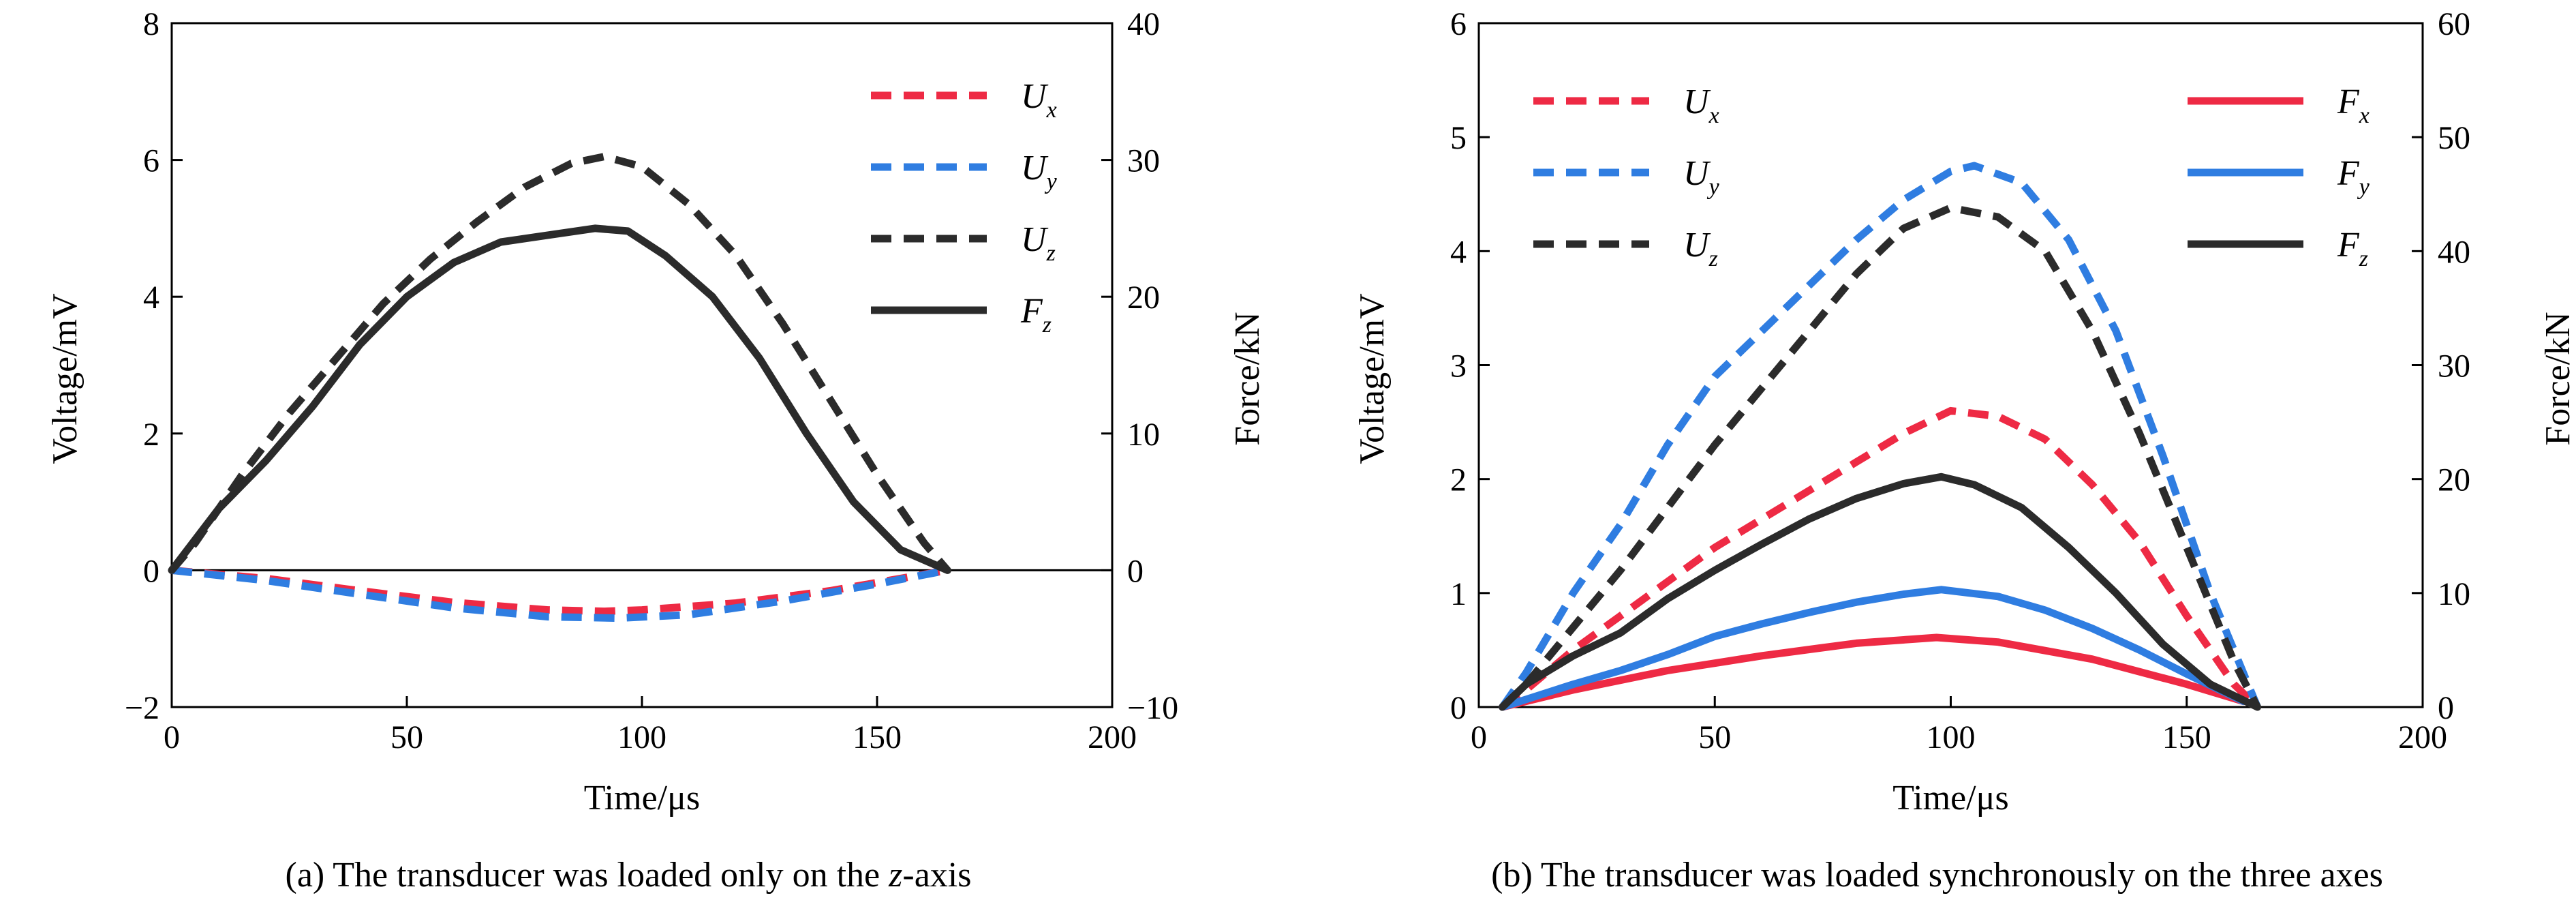 The width and height of the screenshot is (2576, 900). I want to click on y2-tick-label: −10, so click(1152, 708).